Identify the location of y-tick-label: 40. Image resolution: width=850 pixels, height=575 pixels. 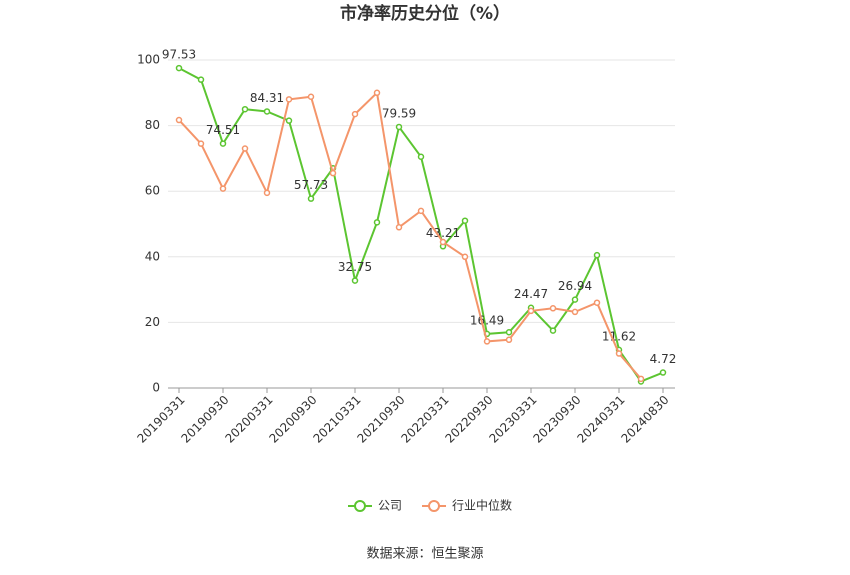
(152, 256).